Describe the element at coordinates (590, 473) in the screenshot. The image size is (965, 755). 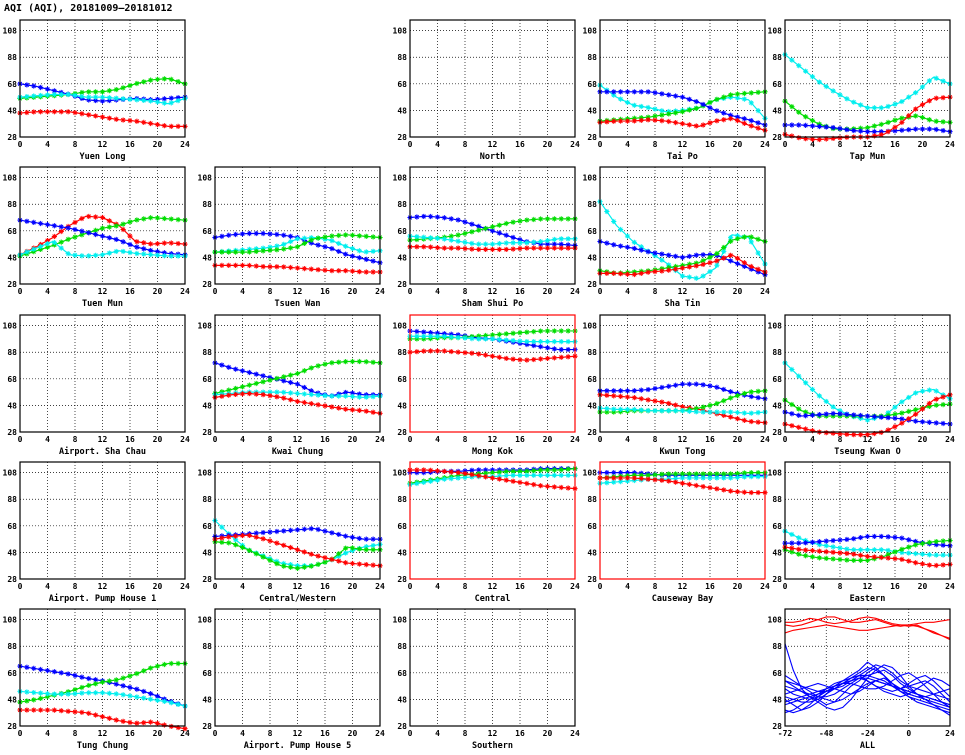
I see `y-tick-label: 108` at that location.